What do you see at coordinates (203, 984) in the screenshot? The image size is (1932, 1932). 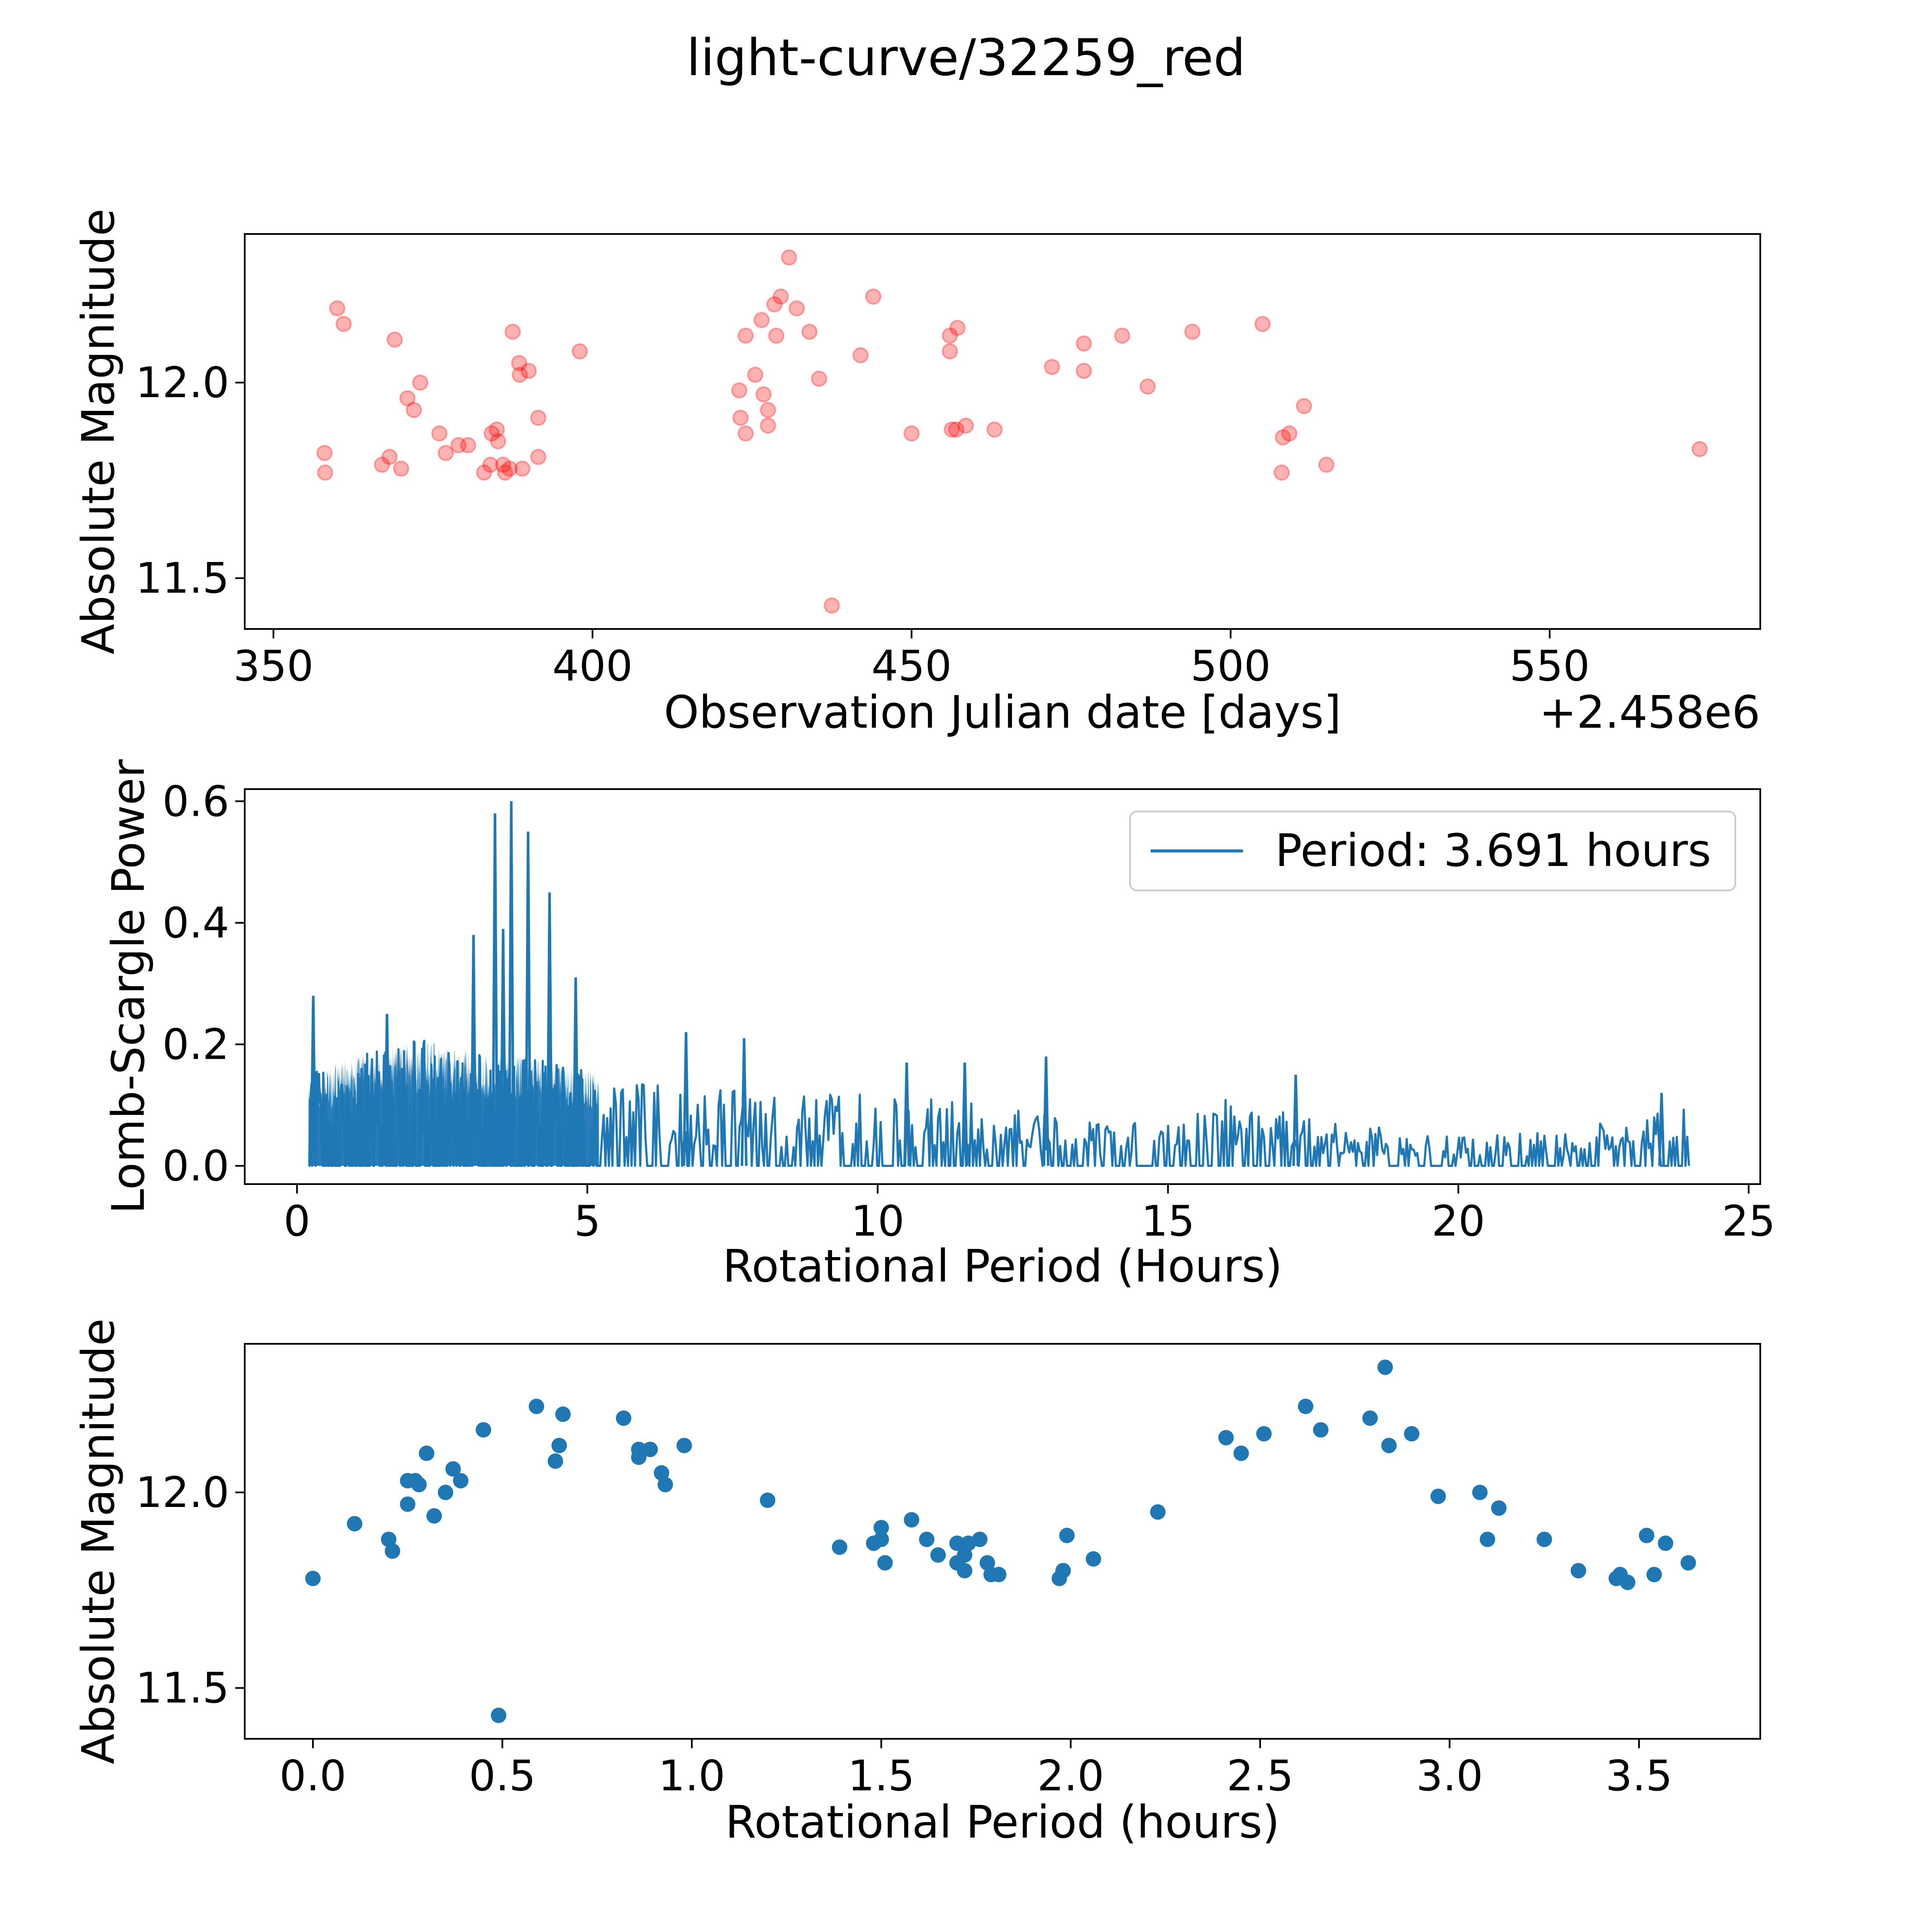 I see `periodogram-y-ticks: 0.0 0.2 0.4 0.6` at bounding box center [203, 984].